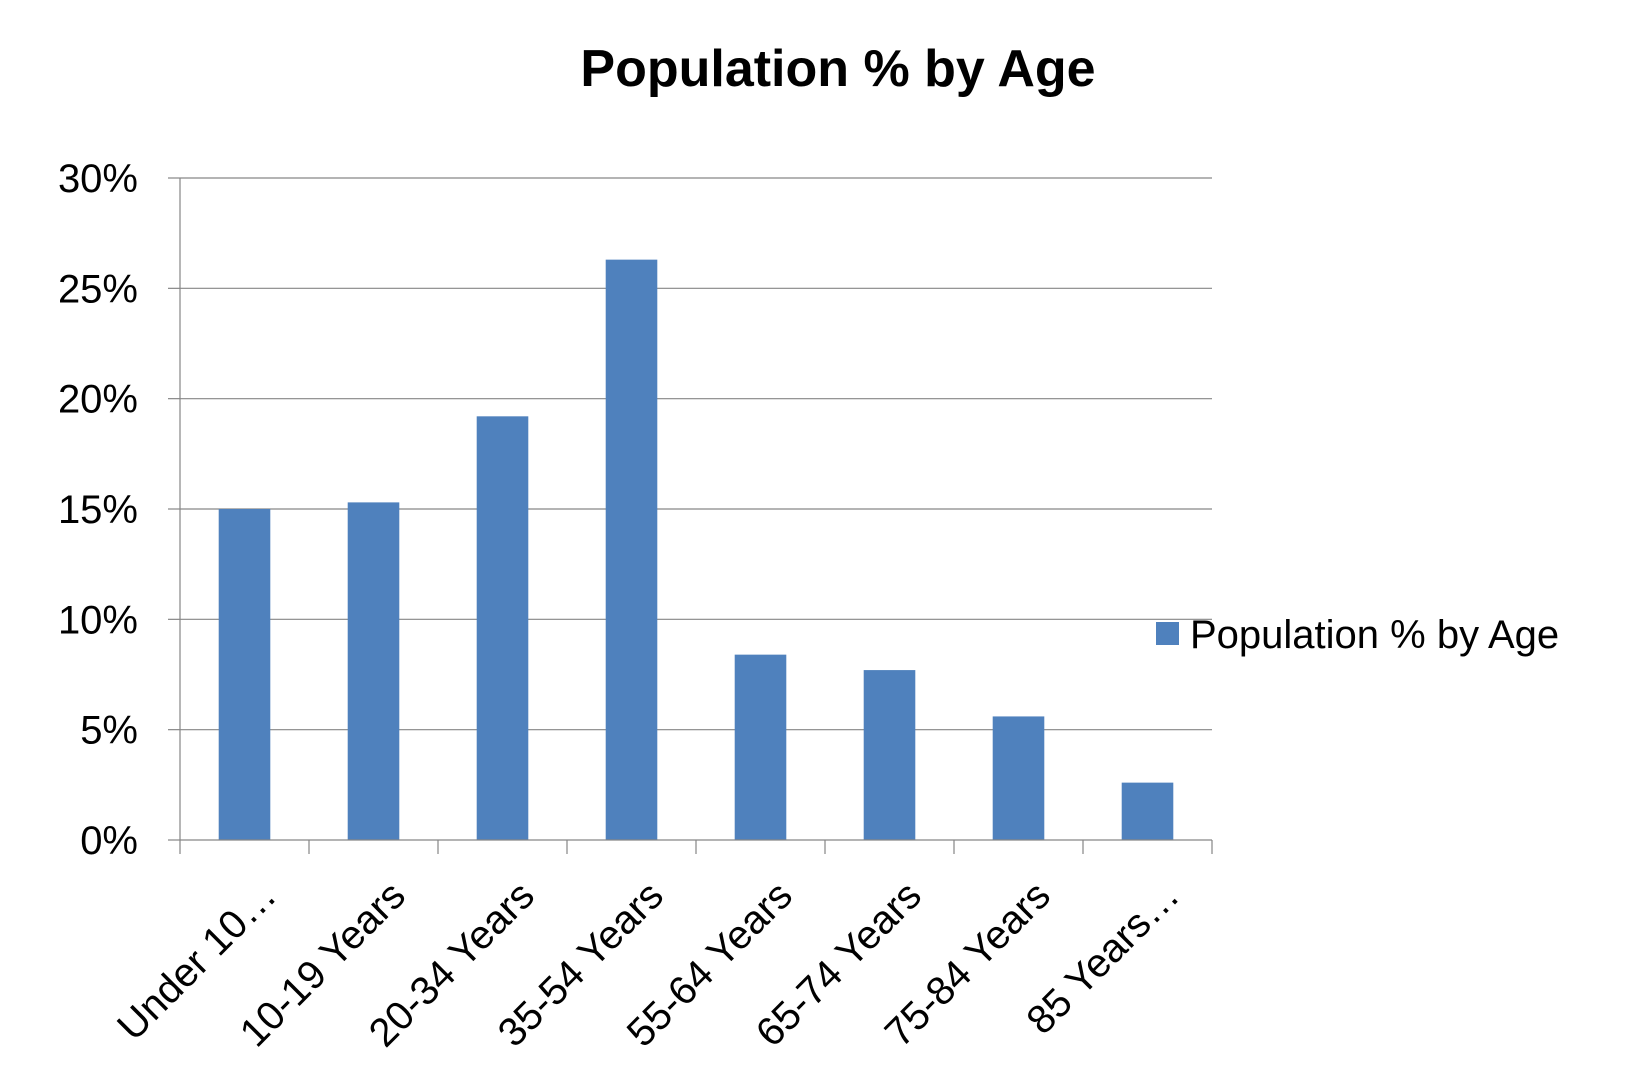 The image size is (1630, 1079). I want to click on y-tick-label: 25%, so click(98, 289).